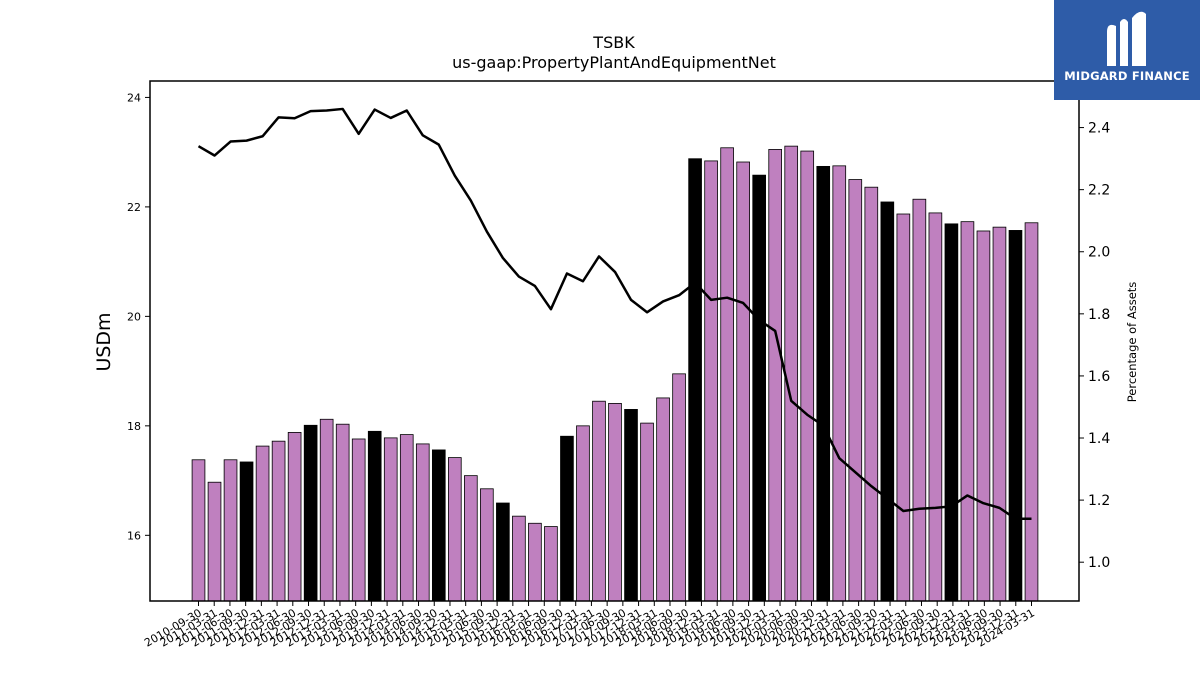  I want to click on y-tick-label: 22, so click(134, 207).